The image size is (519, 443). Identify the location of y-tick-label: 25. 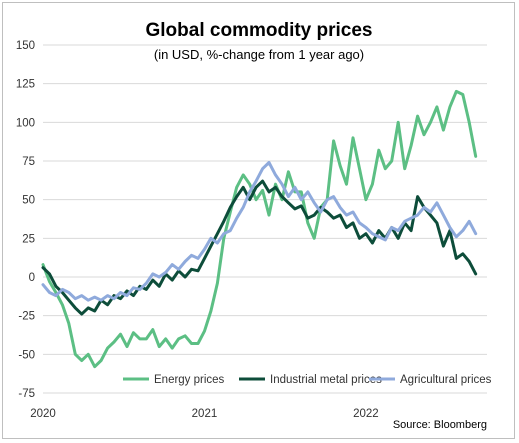
(28, 239).